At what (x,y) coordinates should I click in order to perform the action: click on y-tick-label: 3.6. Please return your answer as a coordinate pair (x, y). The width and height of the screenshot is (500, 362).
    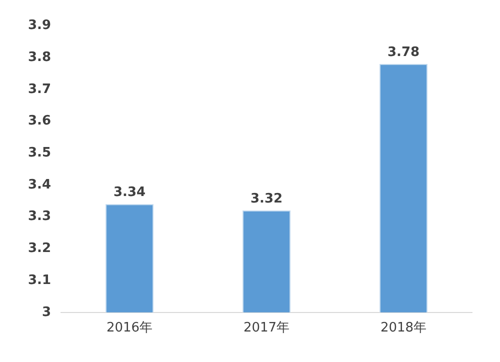
    Looking at the image, I should click on (40, 121).